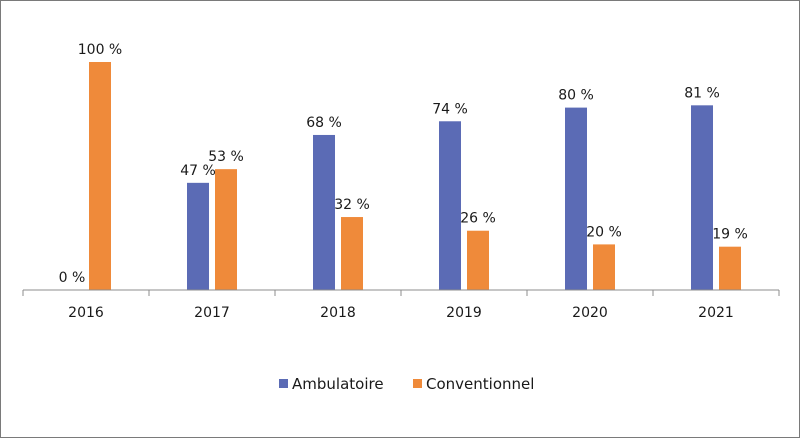 The height and width of the screenshot is (439, 800). I want to click on data-label-ambulatoire-2018: 68 %, so click(324, 123).